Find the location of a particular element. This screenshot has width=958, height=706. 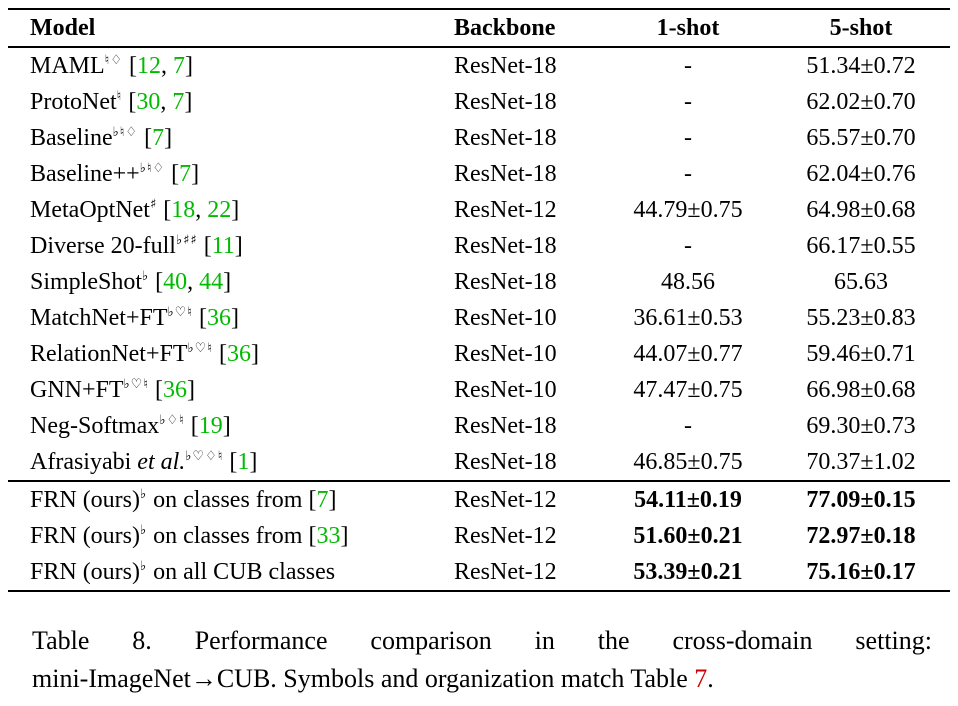

table-row: ProtoNet♮ [30, 7] ResNet-18 - 62.02±0.70 is located at coordinates (479, 102).